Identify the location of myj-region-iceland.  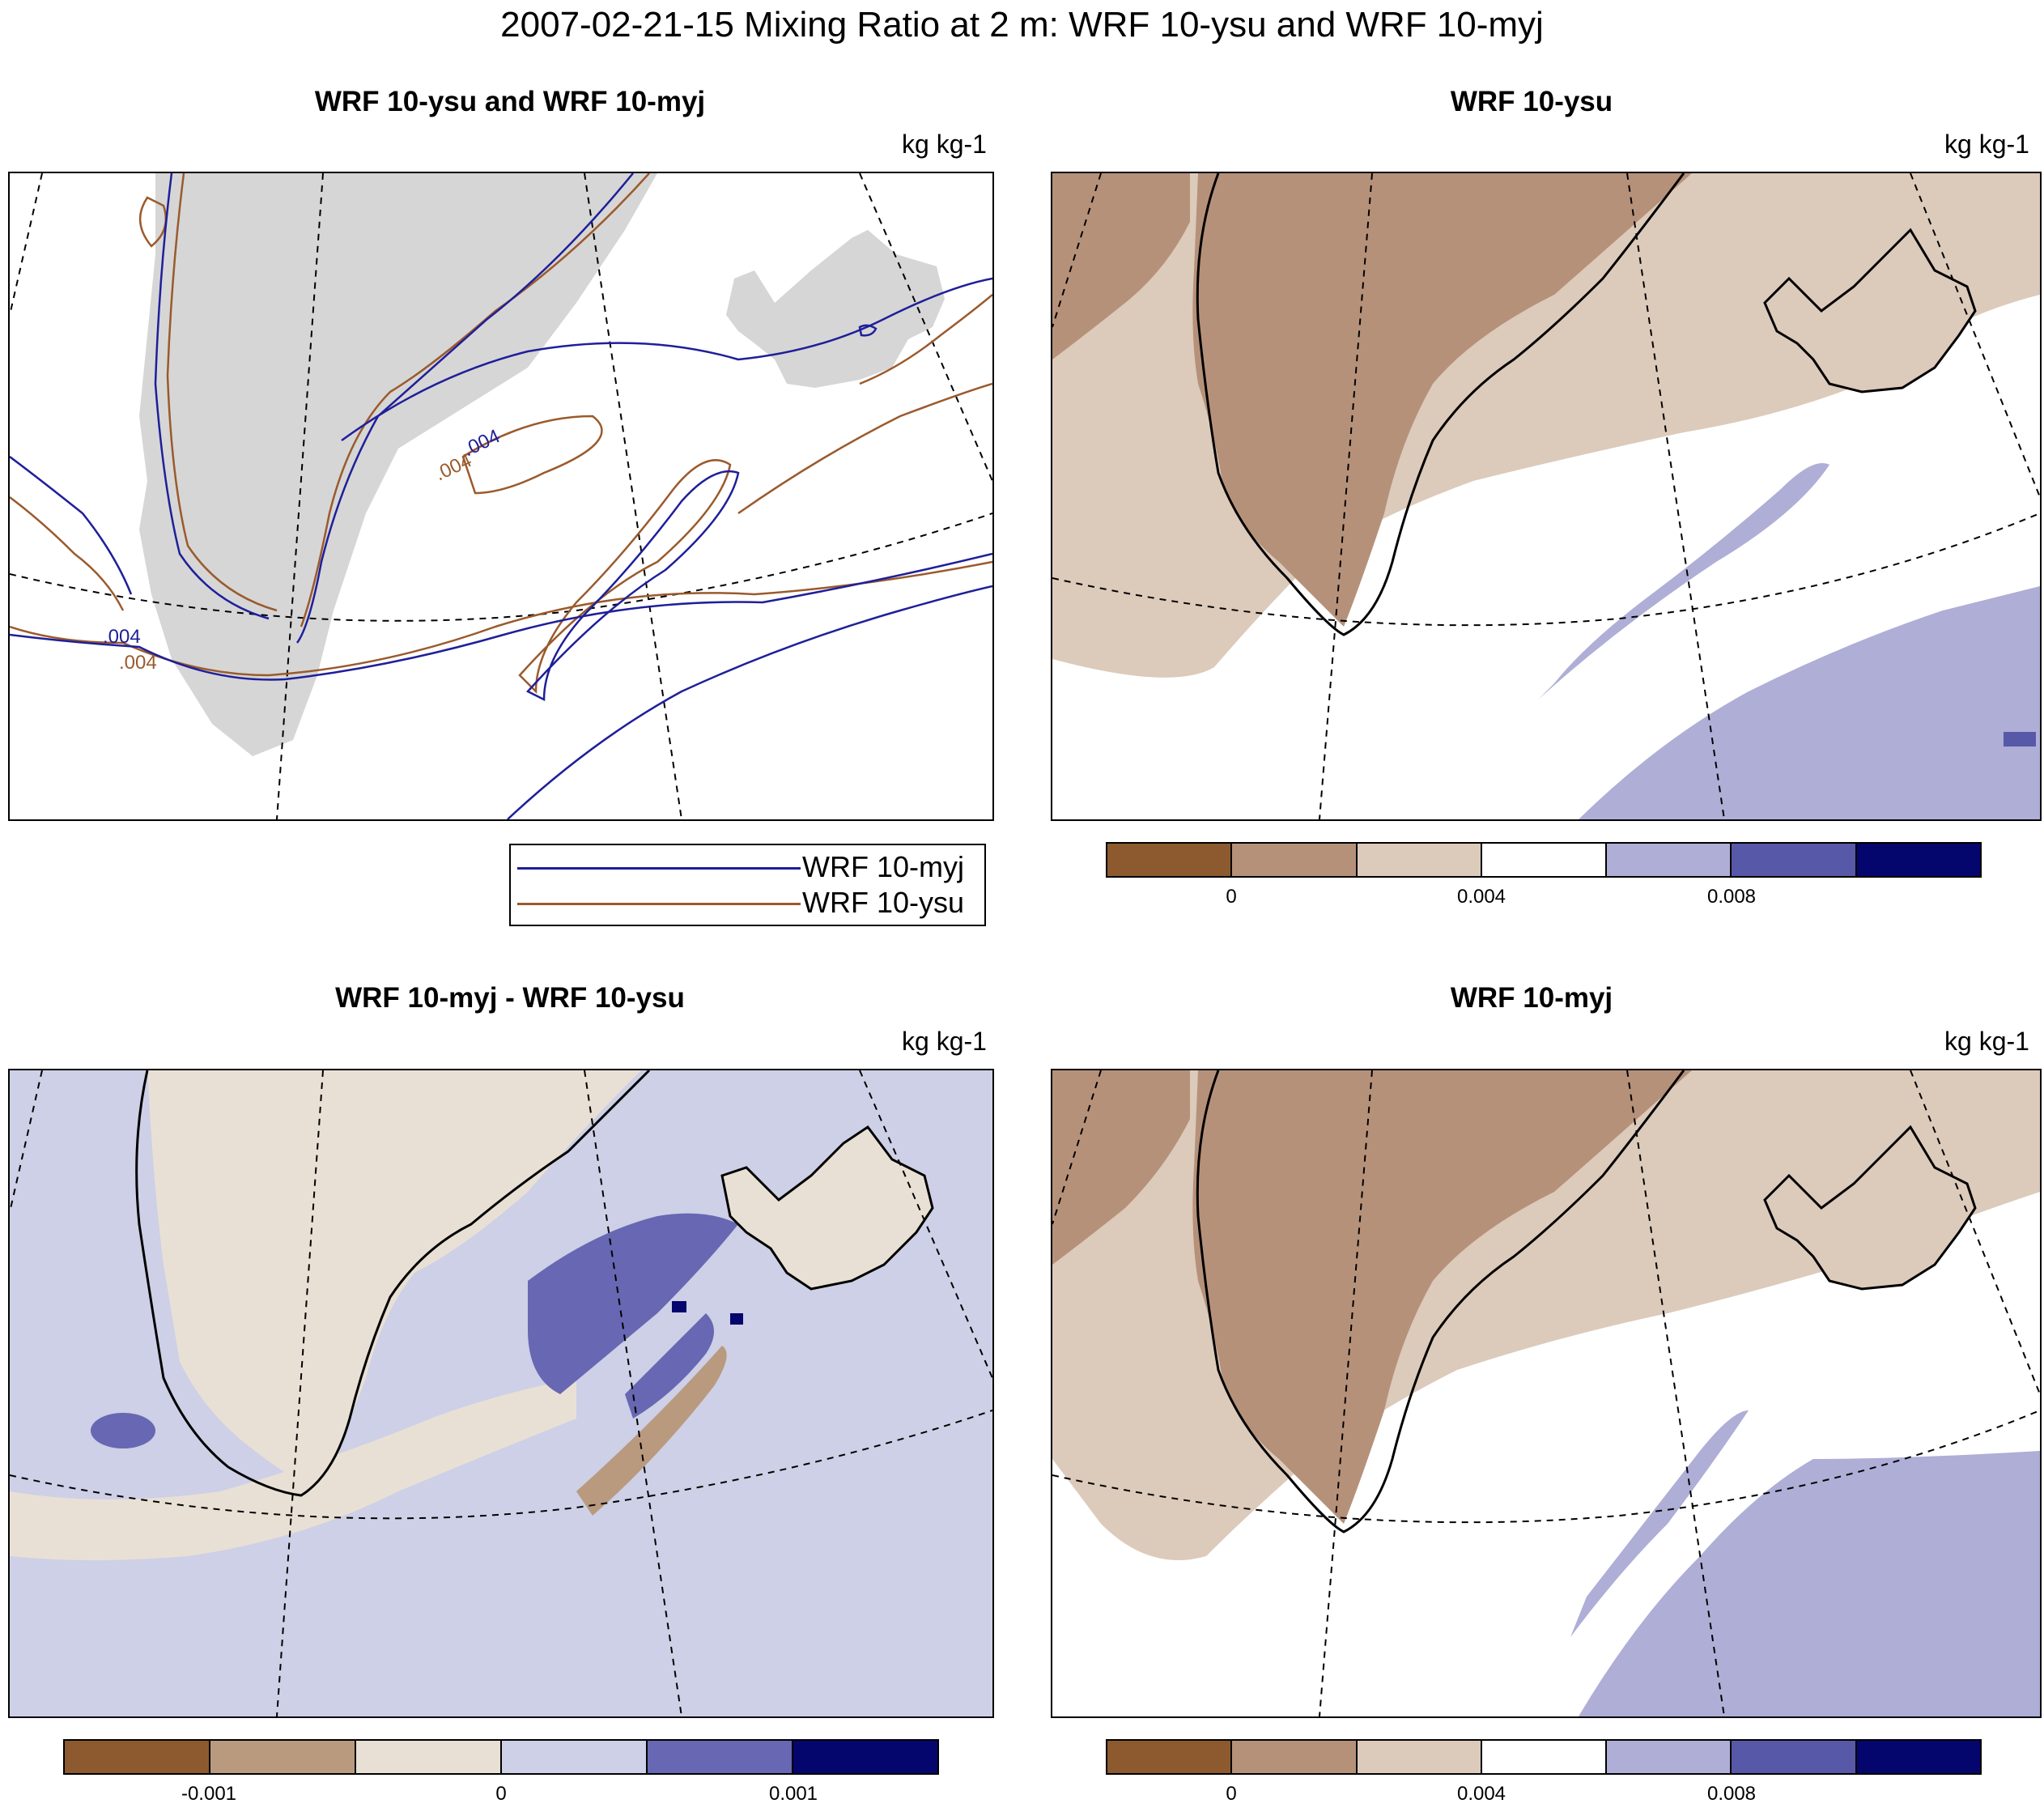
(1870, 1208).